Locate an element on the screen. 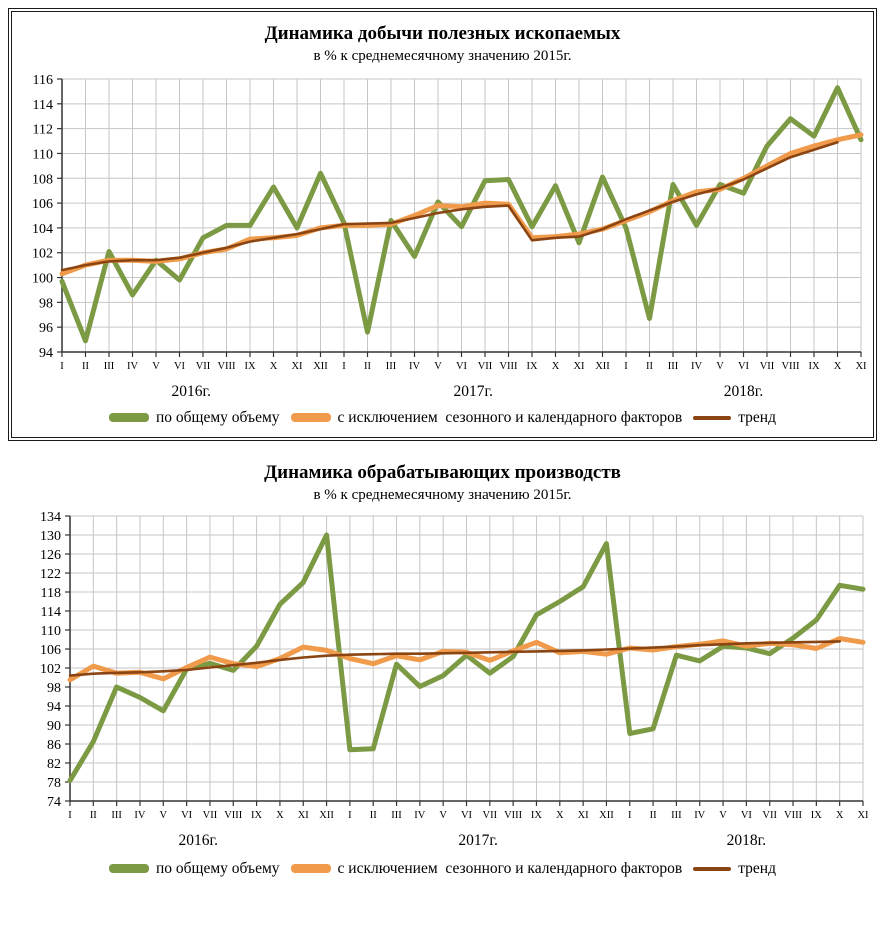 This screenshot has height=942, width=885. brown-line-swatch-icon is located at coordinates (712, 868).